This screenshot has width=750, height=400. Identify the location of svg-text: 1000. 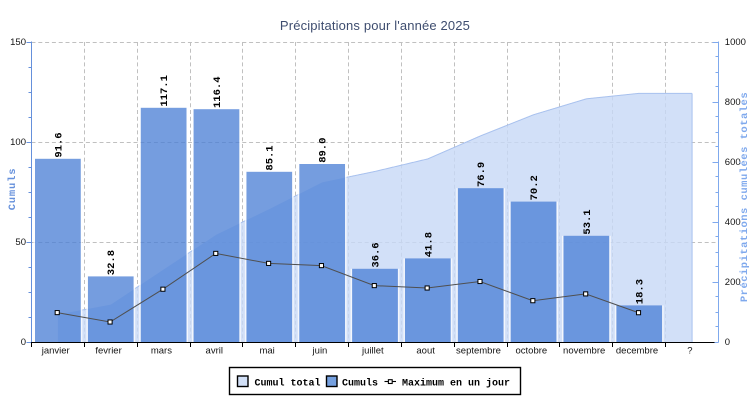
(735, 42).